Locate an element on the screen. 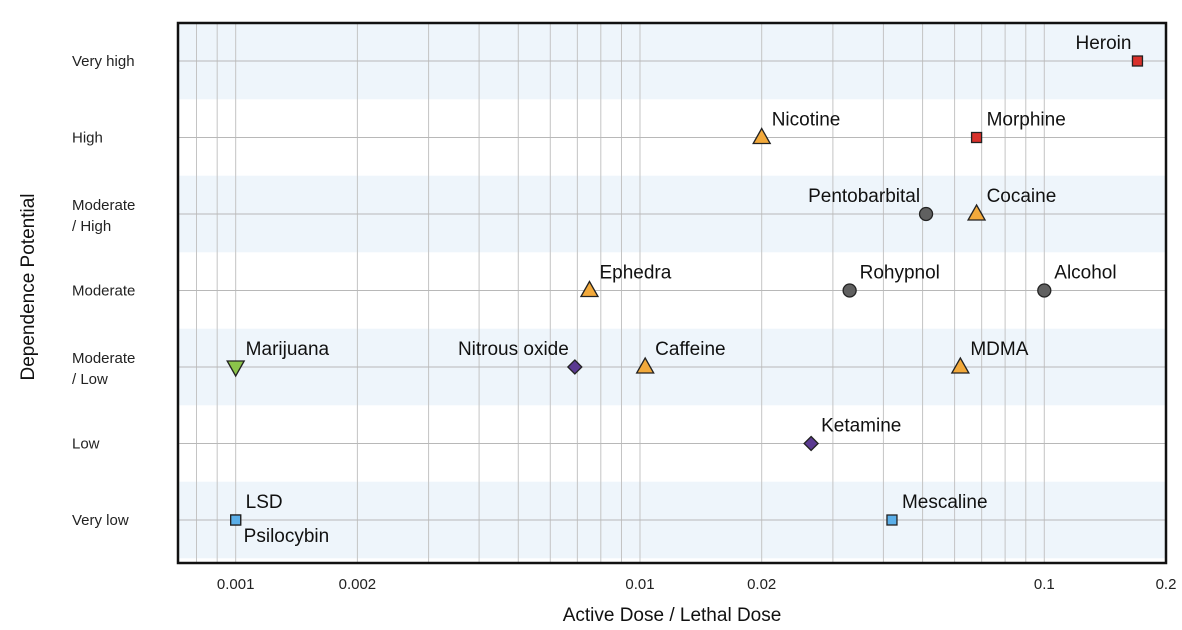 The width and height of the screenshot is (1182, 630). x-tick-labels: 0.001 0.002 0.01 0.02 0.1 0.2 is located at coordinates (697, 584).